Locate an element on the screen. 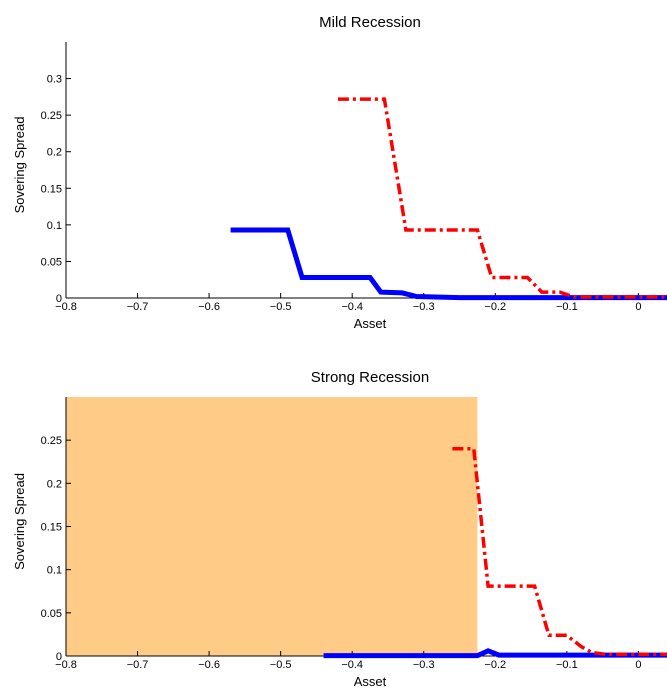 The height and width of the screenshot is (696, 667). y-tick-label: 0.3 is located at coordinates (54, 80).